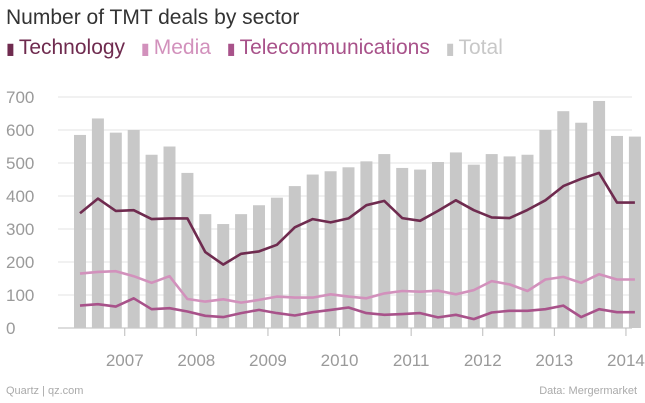 The height and width of the screenshot is (403, 645). Describe the element at coordinates (10, 49) in the screenshot. I see `legend-swatch-technology: ▮` at that location.